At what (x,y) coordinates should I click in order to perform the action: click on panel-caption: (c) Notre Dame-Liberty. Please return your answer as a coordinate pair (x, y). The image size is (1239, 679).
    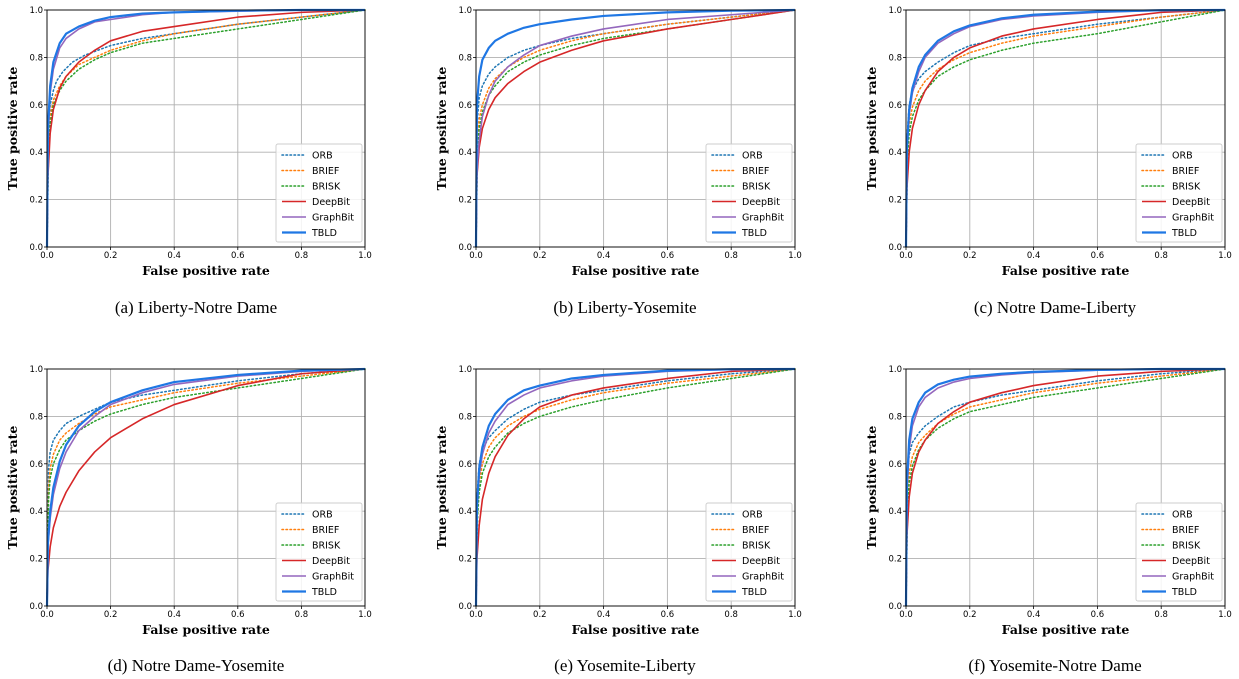
    Looking at the image, I should click on (1055, 307).